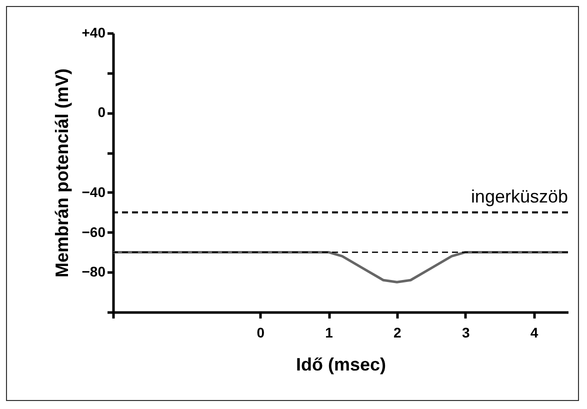  I want to click on x-tick-label: 4, so click(534, 332).